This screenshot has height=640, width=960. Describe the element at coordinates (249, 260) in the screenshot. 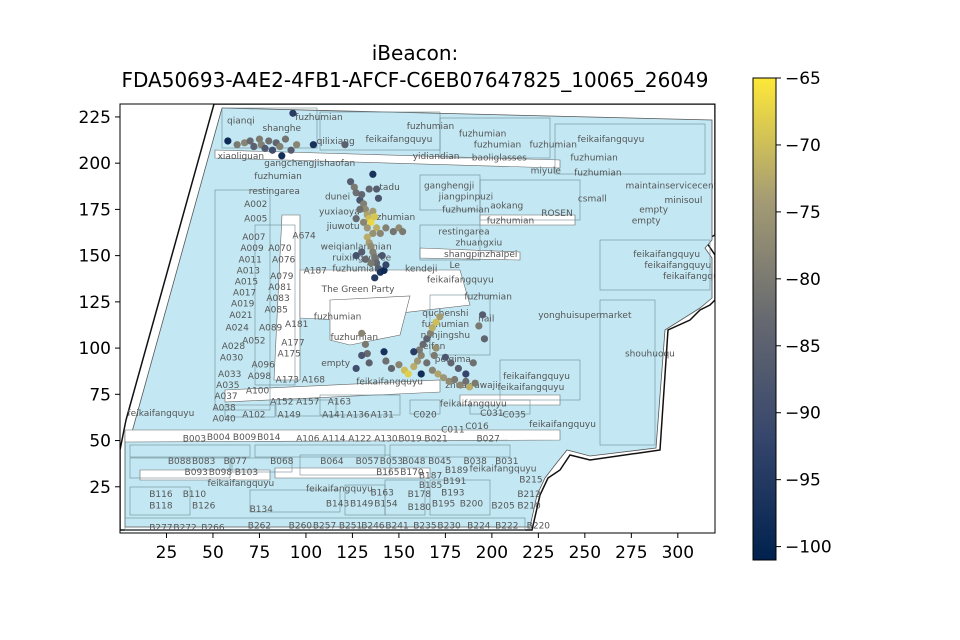

I see `store-label: A011` at that location.